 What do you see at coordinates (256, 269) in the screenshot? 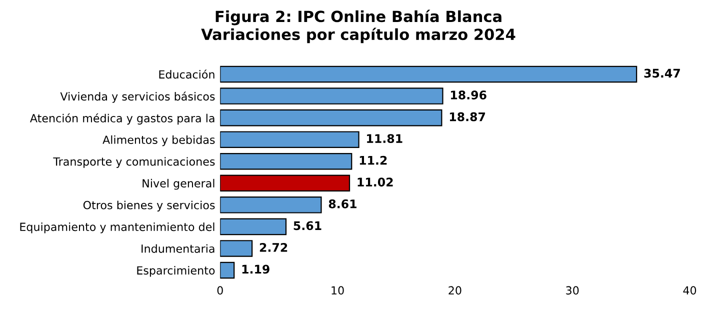
I see `data-label: 1.19` at bounding box center [256, 269].